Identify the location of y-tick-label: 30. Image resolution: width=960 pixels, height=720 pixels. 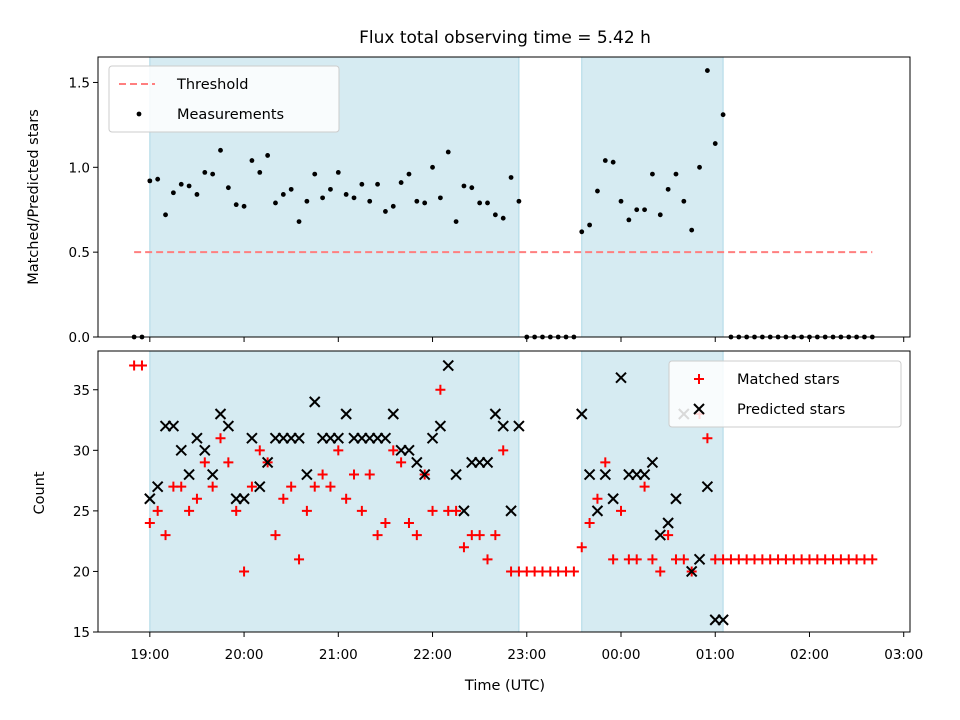
(81, 451).